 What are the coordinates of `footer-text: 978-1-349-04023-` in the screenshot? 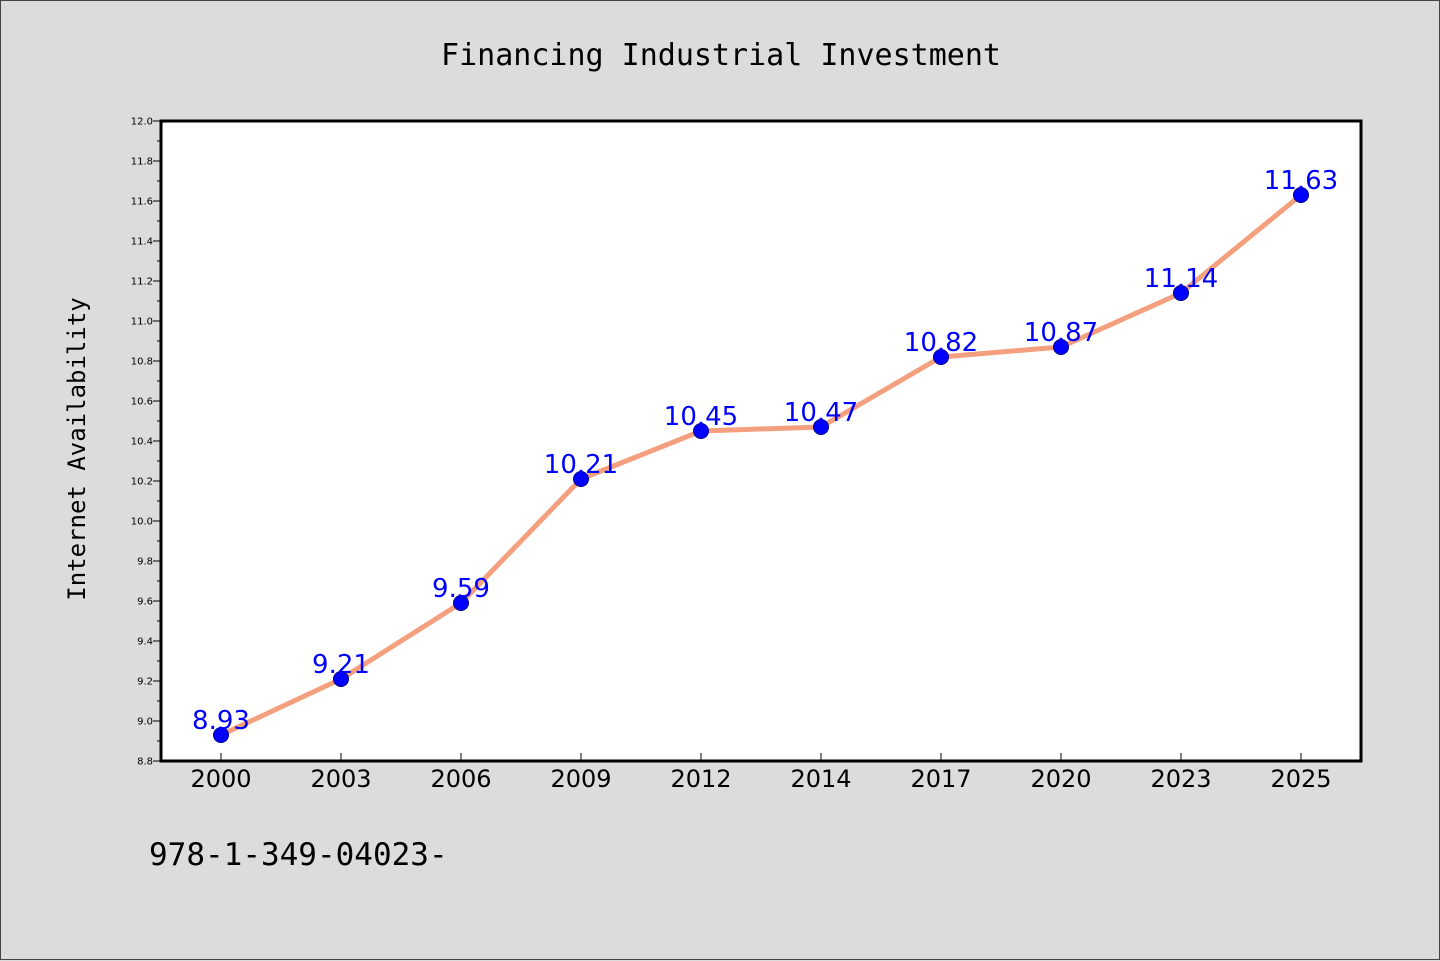 It's located at (298, 855).